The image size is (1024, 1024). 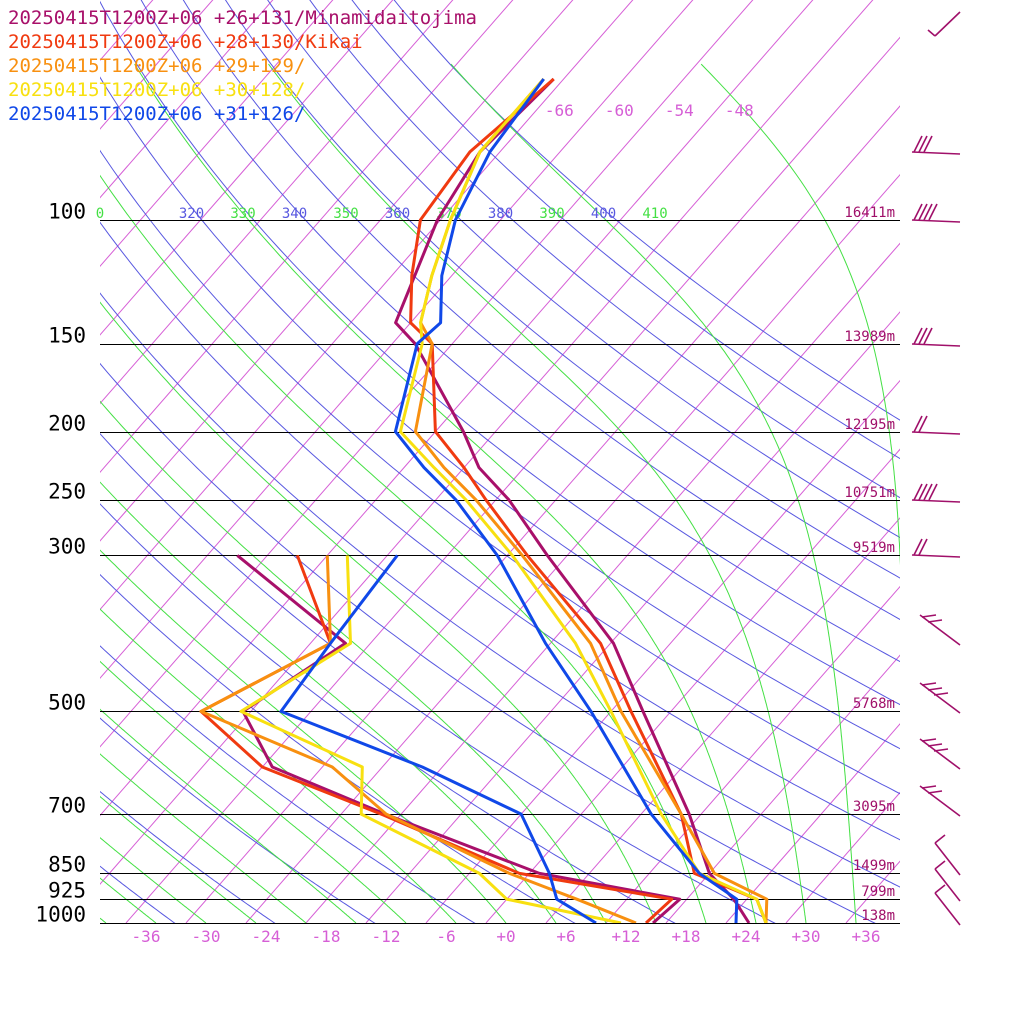 What do you see at coordinates (654, 214) in the screenshot?
I see `theta-label: 410` at bounding box center [654, 214].